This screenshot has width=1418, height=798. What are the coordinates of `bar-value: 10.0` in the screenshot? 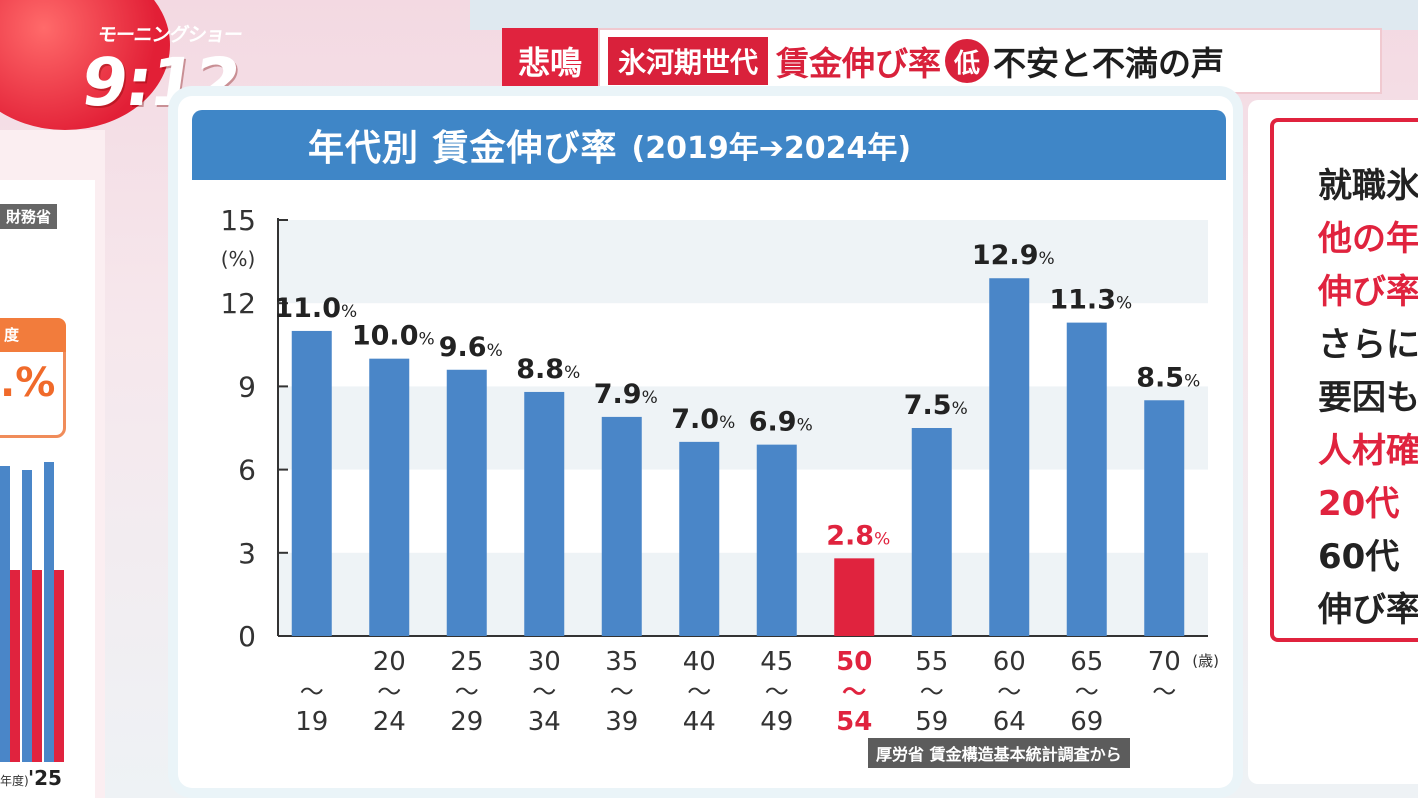 It's located at (385, 336).